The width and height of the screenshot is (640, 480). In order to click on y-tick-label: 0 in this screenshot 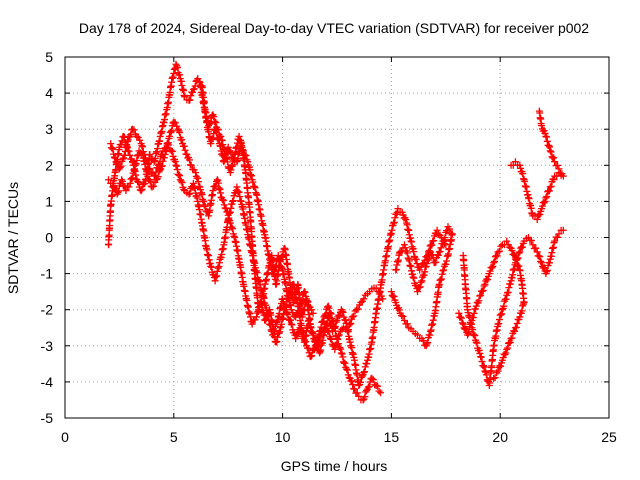, I will do `click(49, 238)`.